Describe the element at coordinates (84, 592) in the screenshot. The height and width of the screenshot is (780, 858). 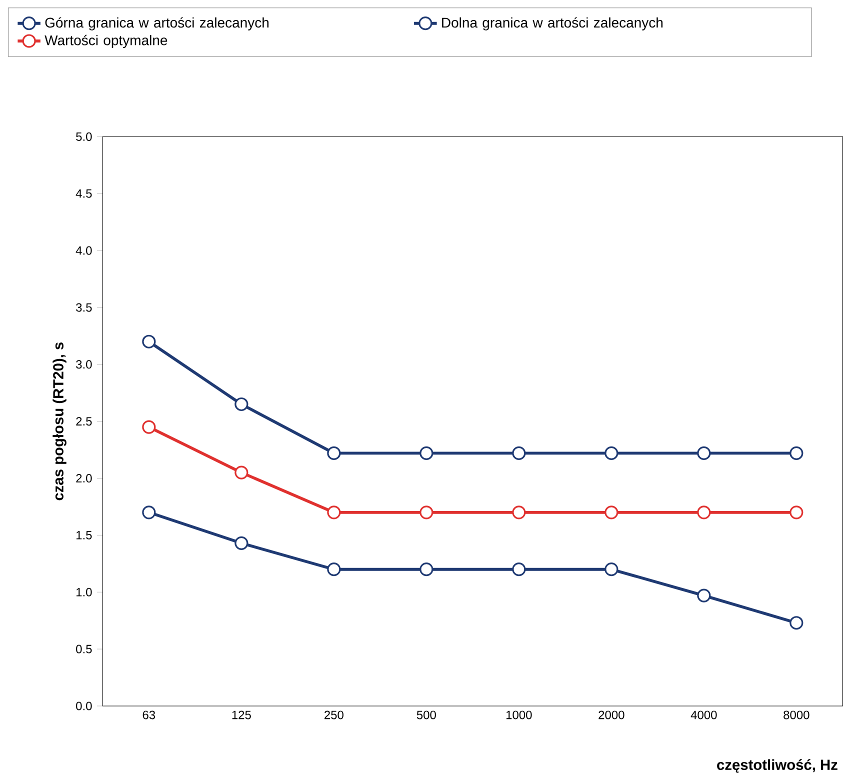
I see `y-tick-label: 1.0` at that location.